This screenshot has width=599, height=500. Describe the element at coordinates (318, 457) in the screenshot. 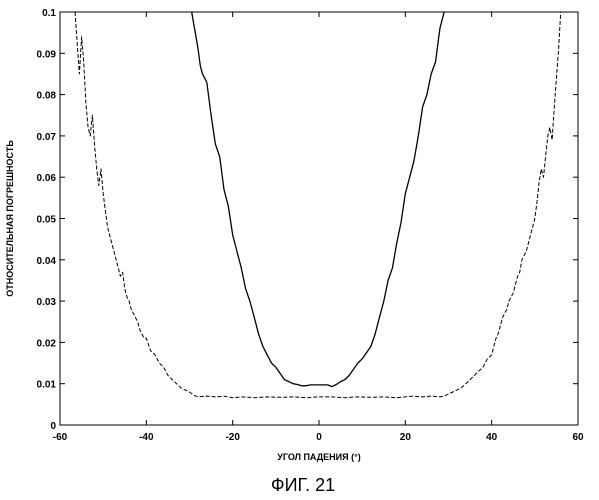

I see `x-axis-label: УГОЛ ПАДЕНИЯ (°)` at that location.